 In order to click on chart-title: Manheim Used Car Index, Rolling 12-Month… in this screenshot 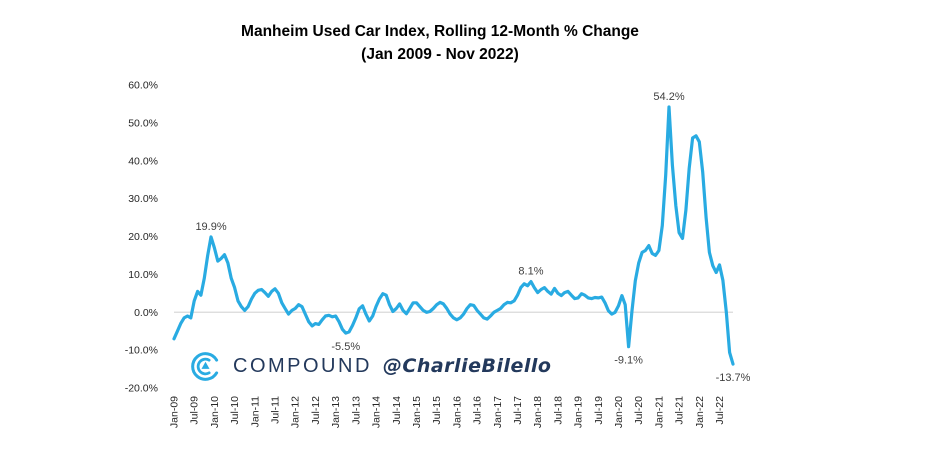, I will do `click(440, 43)`.